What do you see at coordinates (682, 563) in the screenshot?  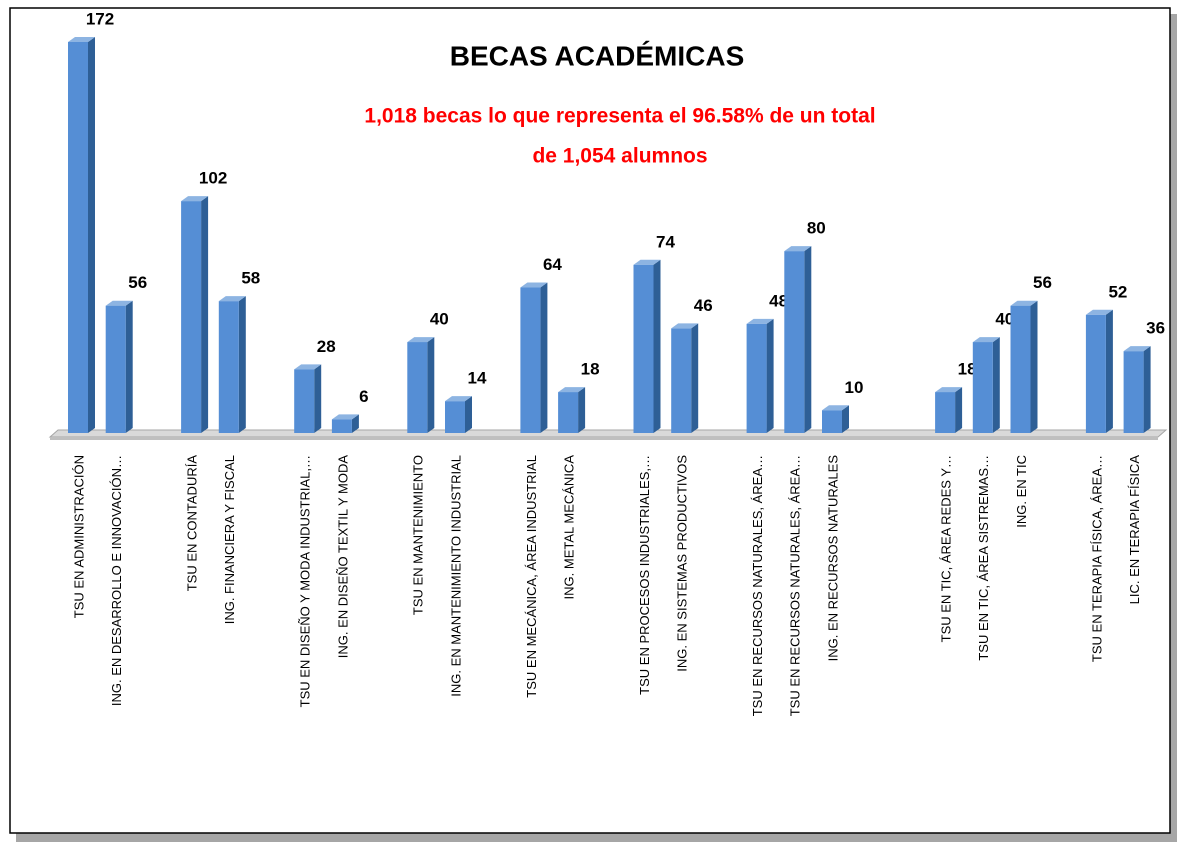 I see `x-tick-label: ING. EN SISTEMAS PRODUCTIVOS` at bounding box center [682, 563].